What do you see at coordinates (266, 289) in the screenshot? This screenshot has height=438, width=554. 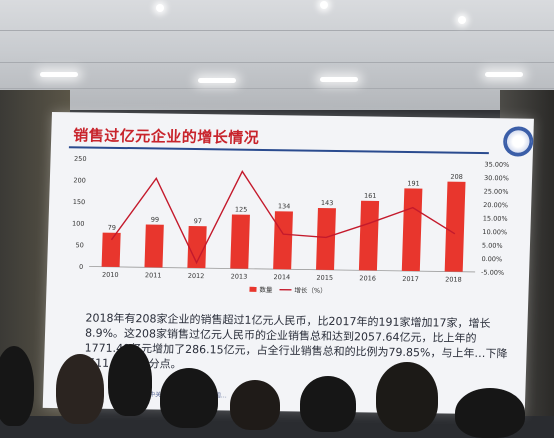 I see `legend-label-bar: 数量` at bounding box center [266, 289].